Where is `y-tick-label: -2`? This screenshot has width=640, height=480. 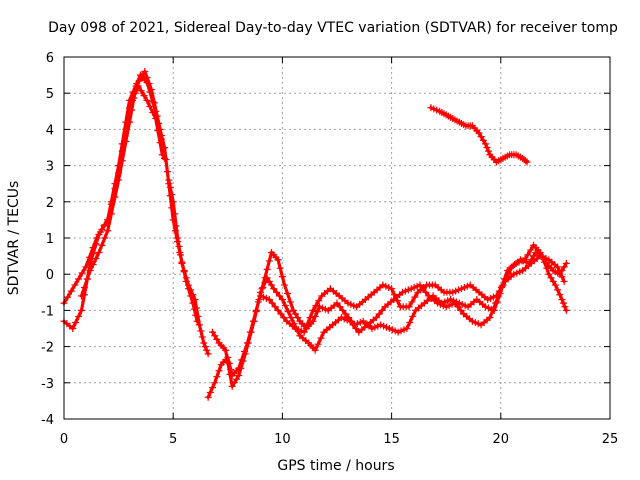
y-tick-label: -2 is located at coordinates (47, 348).